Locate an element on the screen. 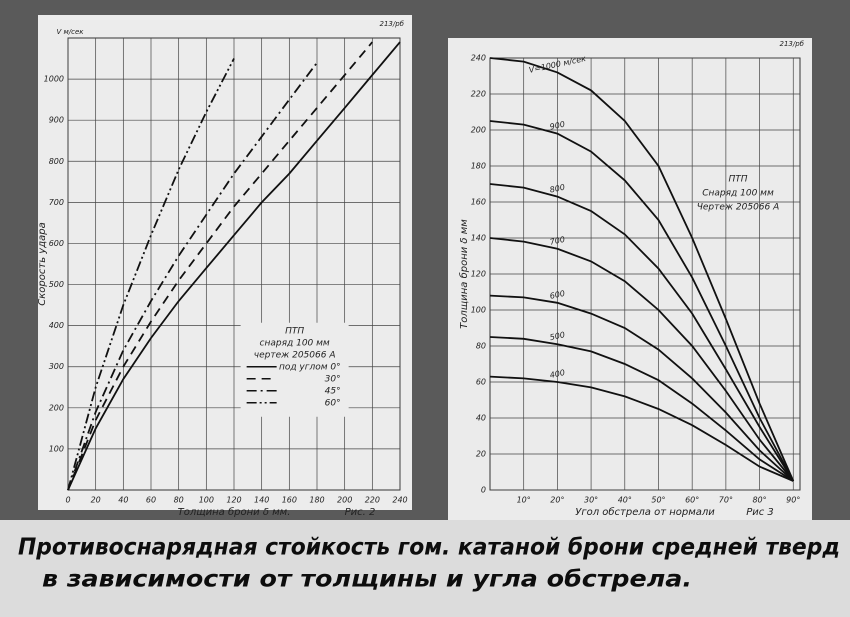  unit-label: V м/сек is located at coordinates (70, 32).